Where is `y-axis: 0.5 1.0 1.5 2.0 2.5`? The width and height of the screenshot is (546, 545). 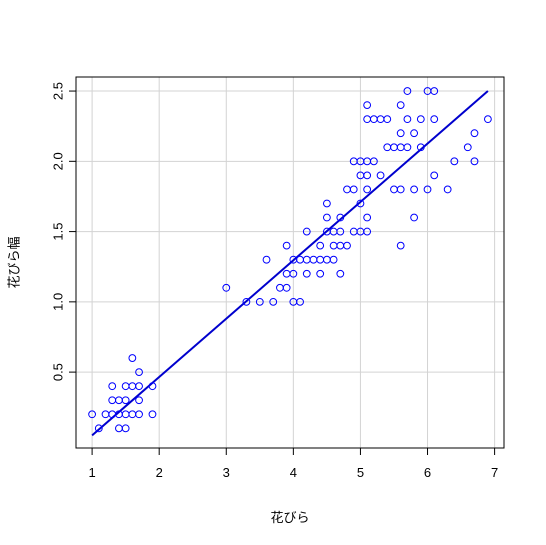 y-axis: 0.5 1.0 1.5 2.0 2.5 is located at coordinates (63, 231).